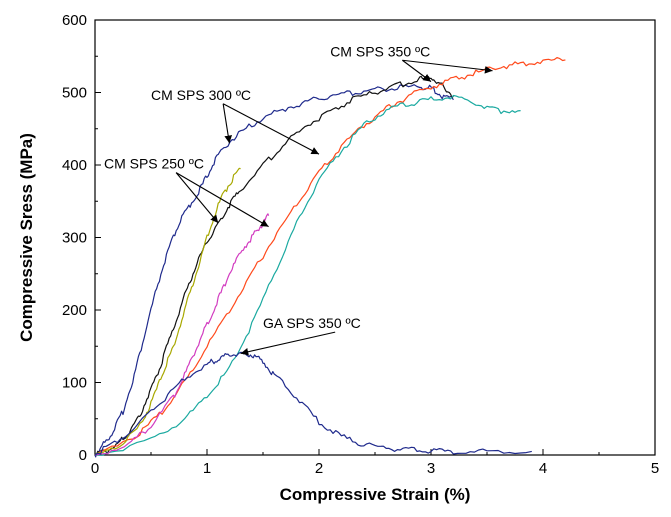  Describe the element at coordinates (74, 310) in the screenshot. I see `y-tick-label-2: 200` at that location.